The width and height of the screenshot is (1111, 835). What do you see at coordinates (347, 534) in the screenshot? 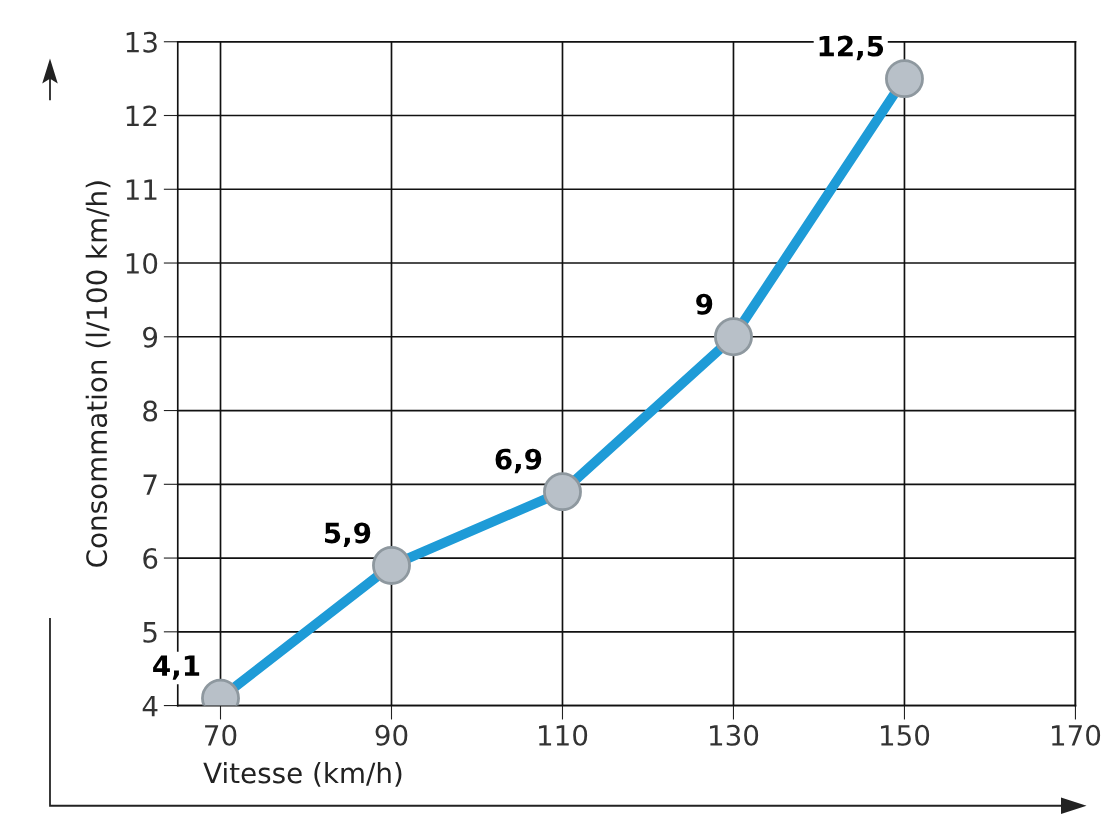
I see `data-label: 5,9` at bounding box center [347, 534].